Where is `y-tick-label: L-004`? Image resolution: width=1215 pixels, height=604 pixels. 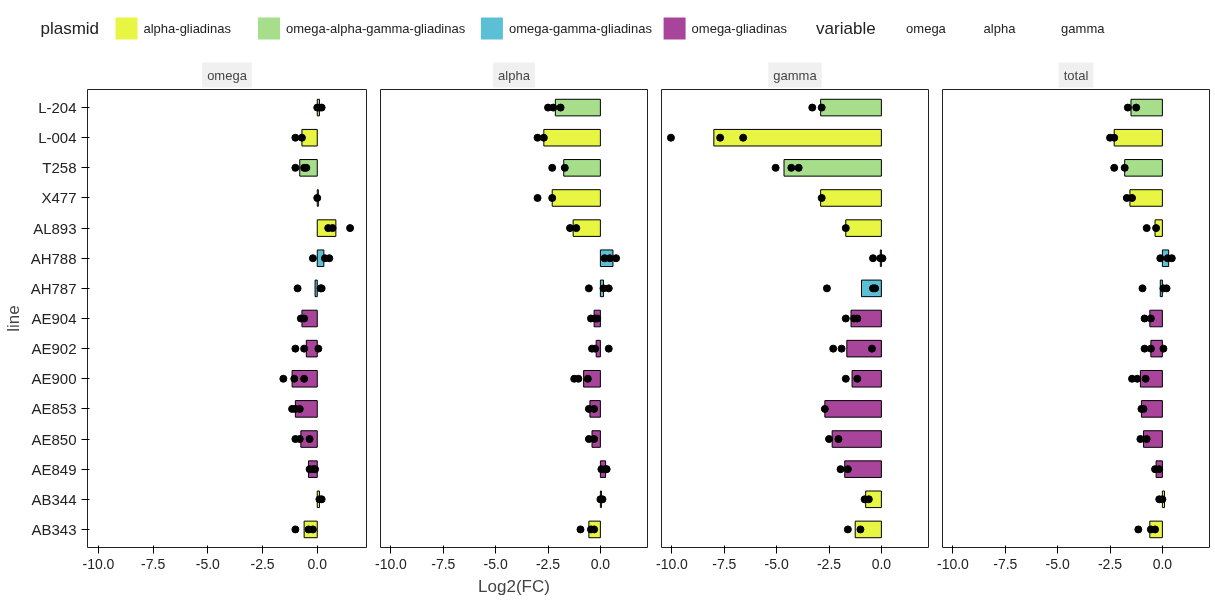 y-tick-label: L-004 is located at coordinates (57, 138).